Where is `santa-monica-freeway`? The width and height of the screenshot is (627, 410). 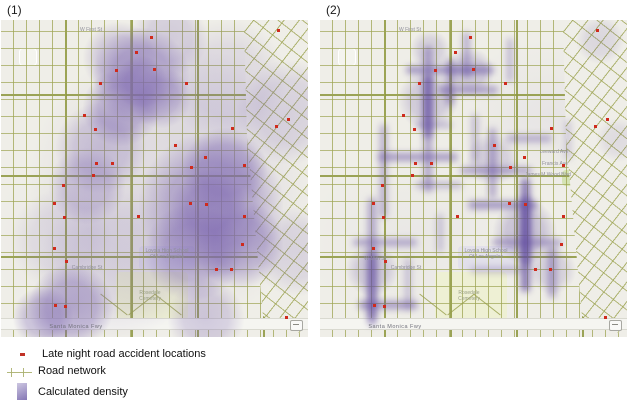 santa-monica-freeway is located at coordinates (473, 324).